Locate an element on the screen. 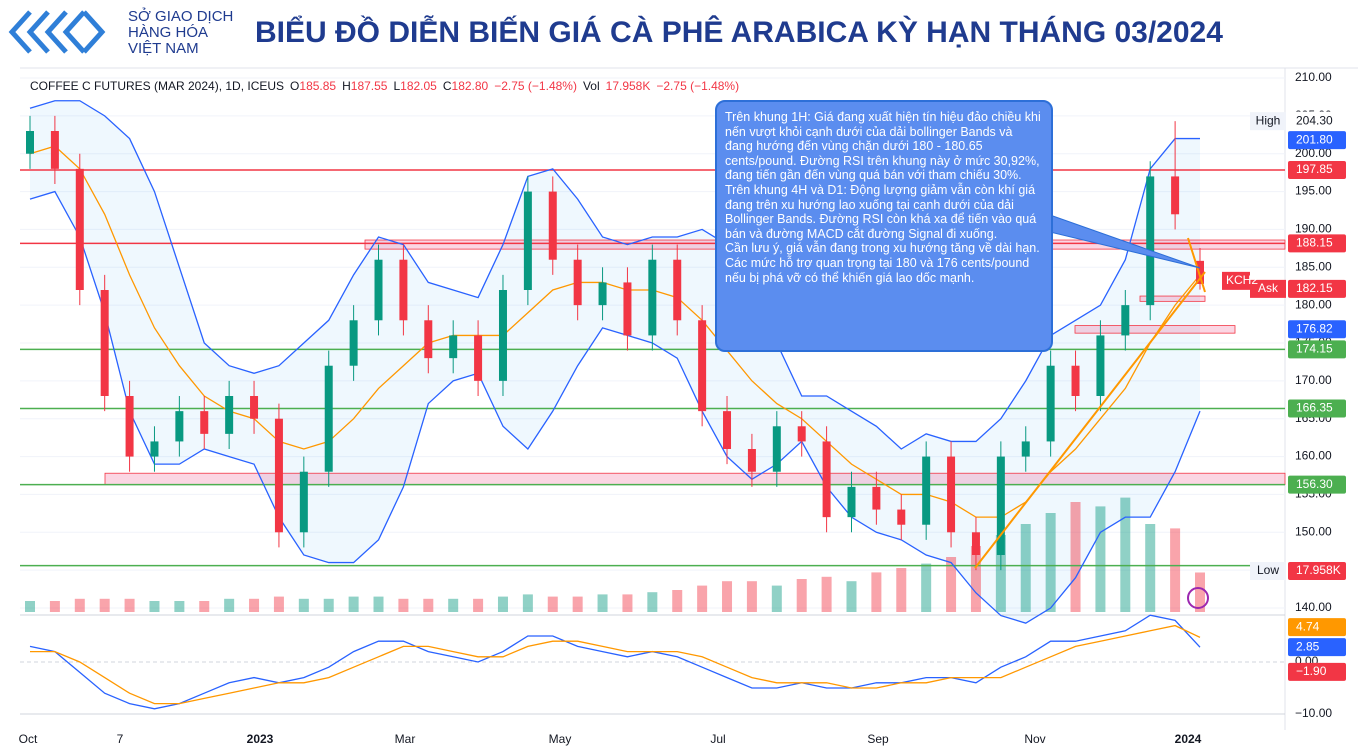  x-tick-label: 2024 is located at coordinates (1188, 739).